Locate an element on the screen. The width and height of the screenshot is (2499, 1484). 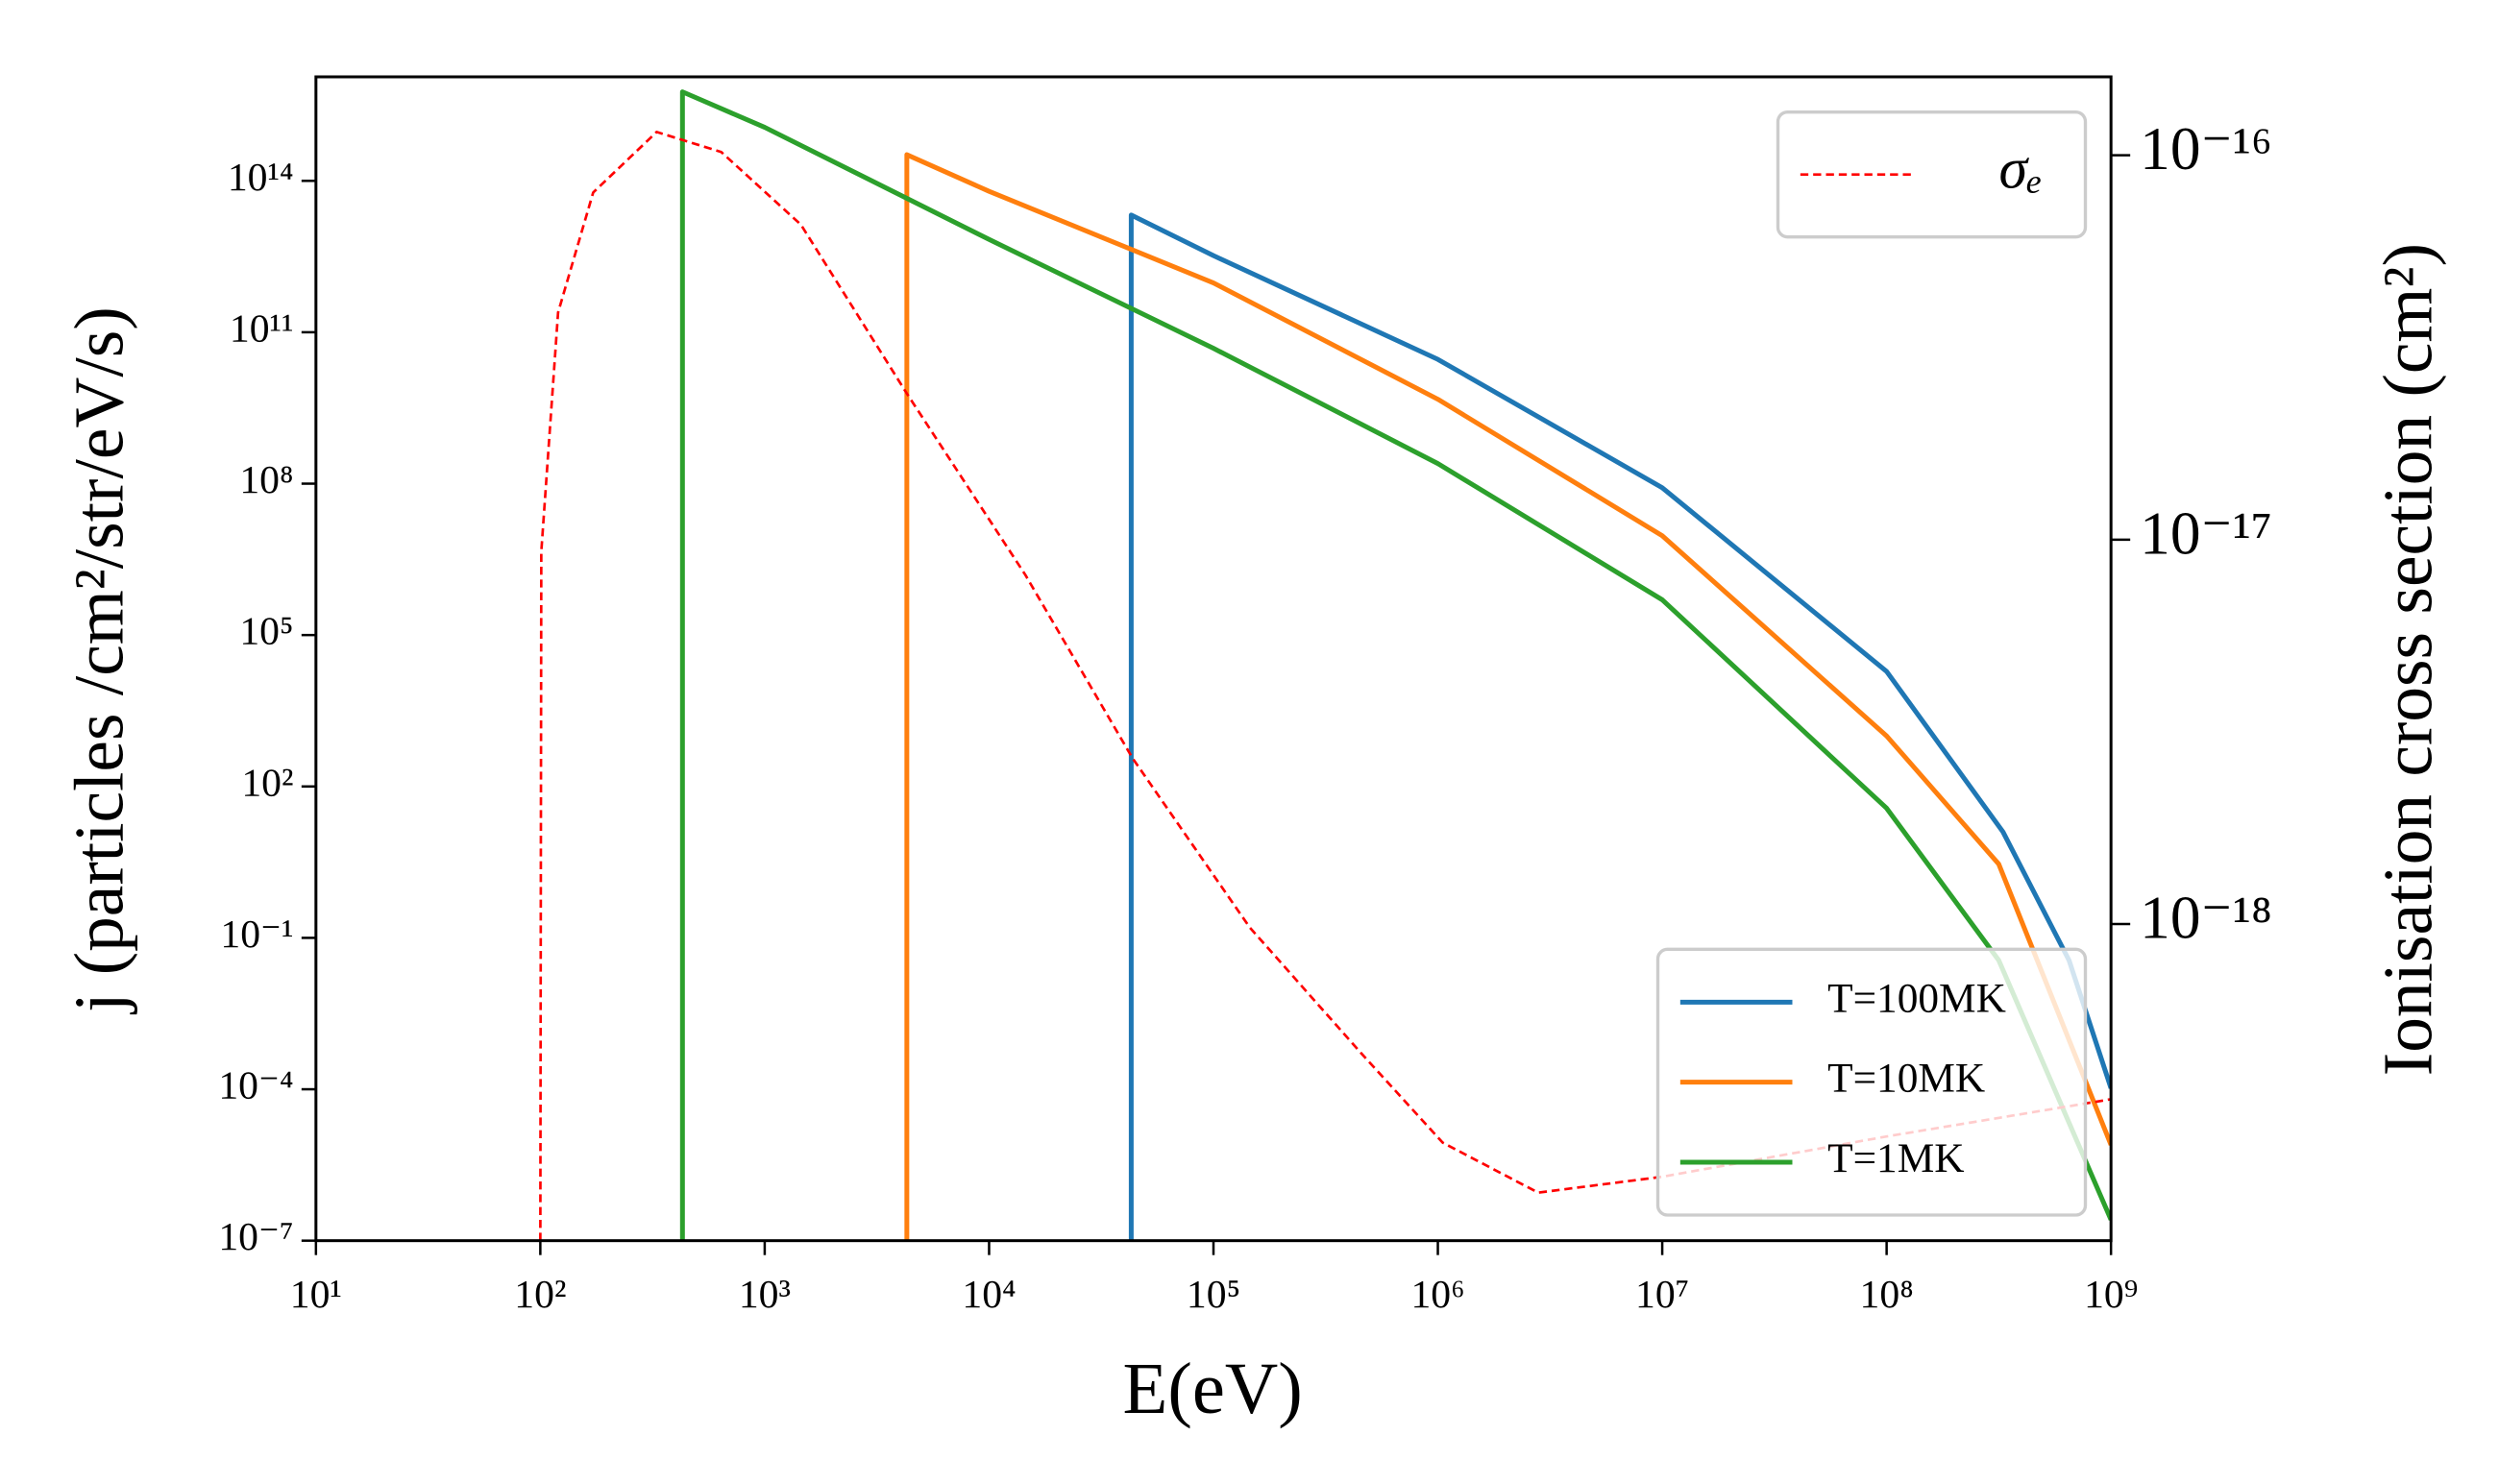
y2-tick-label: 10⁻¹⁶ is located at coordinates (2206, 148).